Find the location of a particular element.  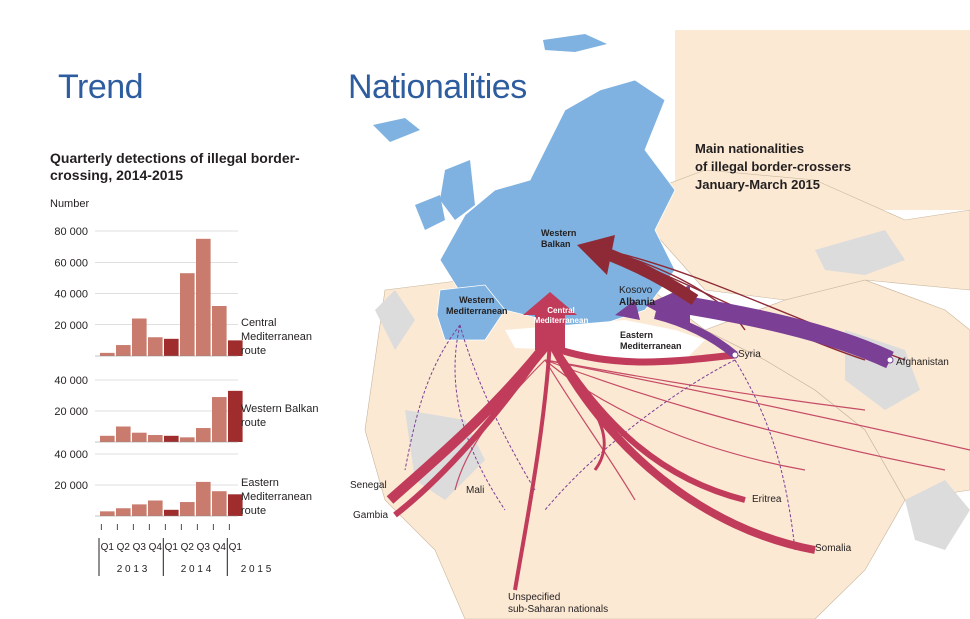

gambia-label: Gambia is located at coordinates (371, 515).